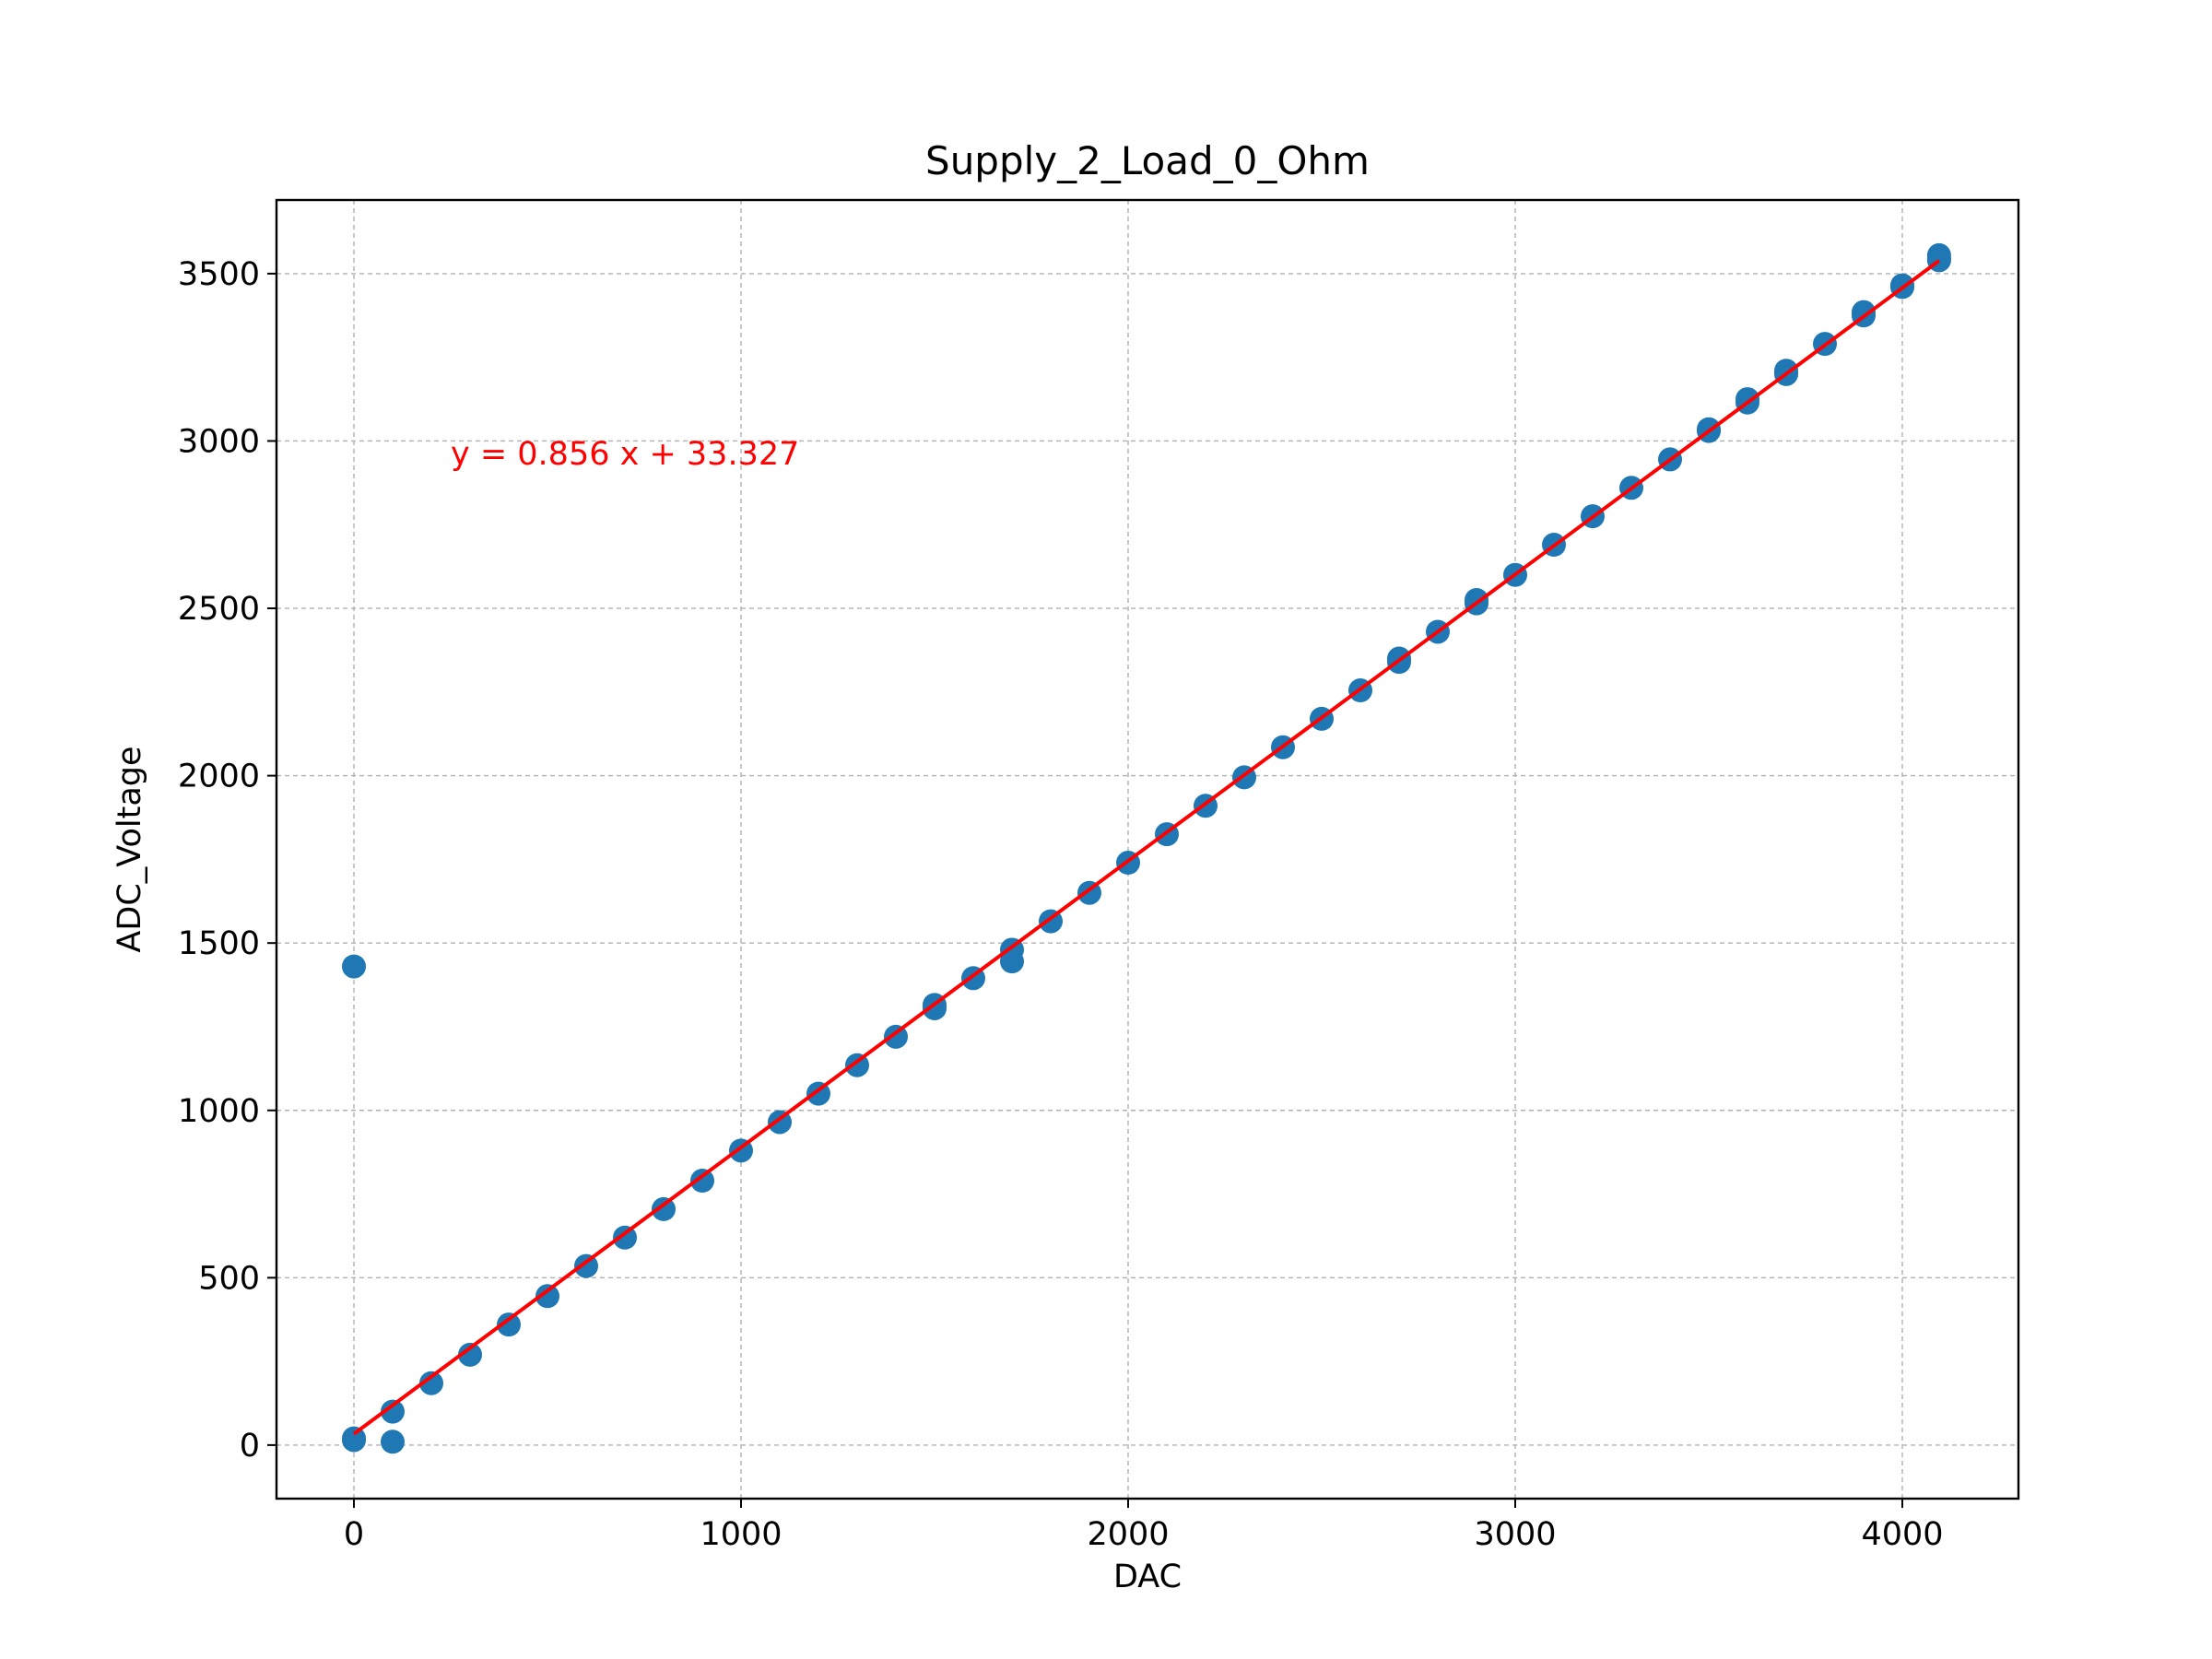 This screenshot has width=2212, height=1659. I want to click on chart-title: Supply_2_Load_0_Ohm, so click(1147, 160).